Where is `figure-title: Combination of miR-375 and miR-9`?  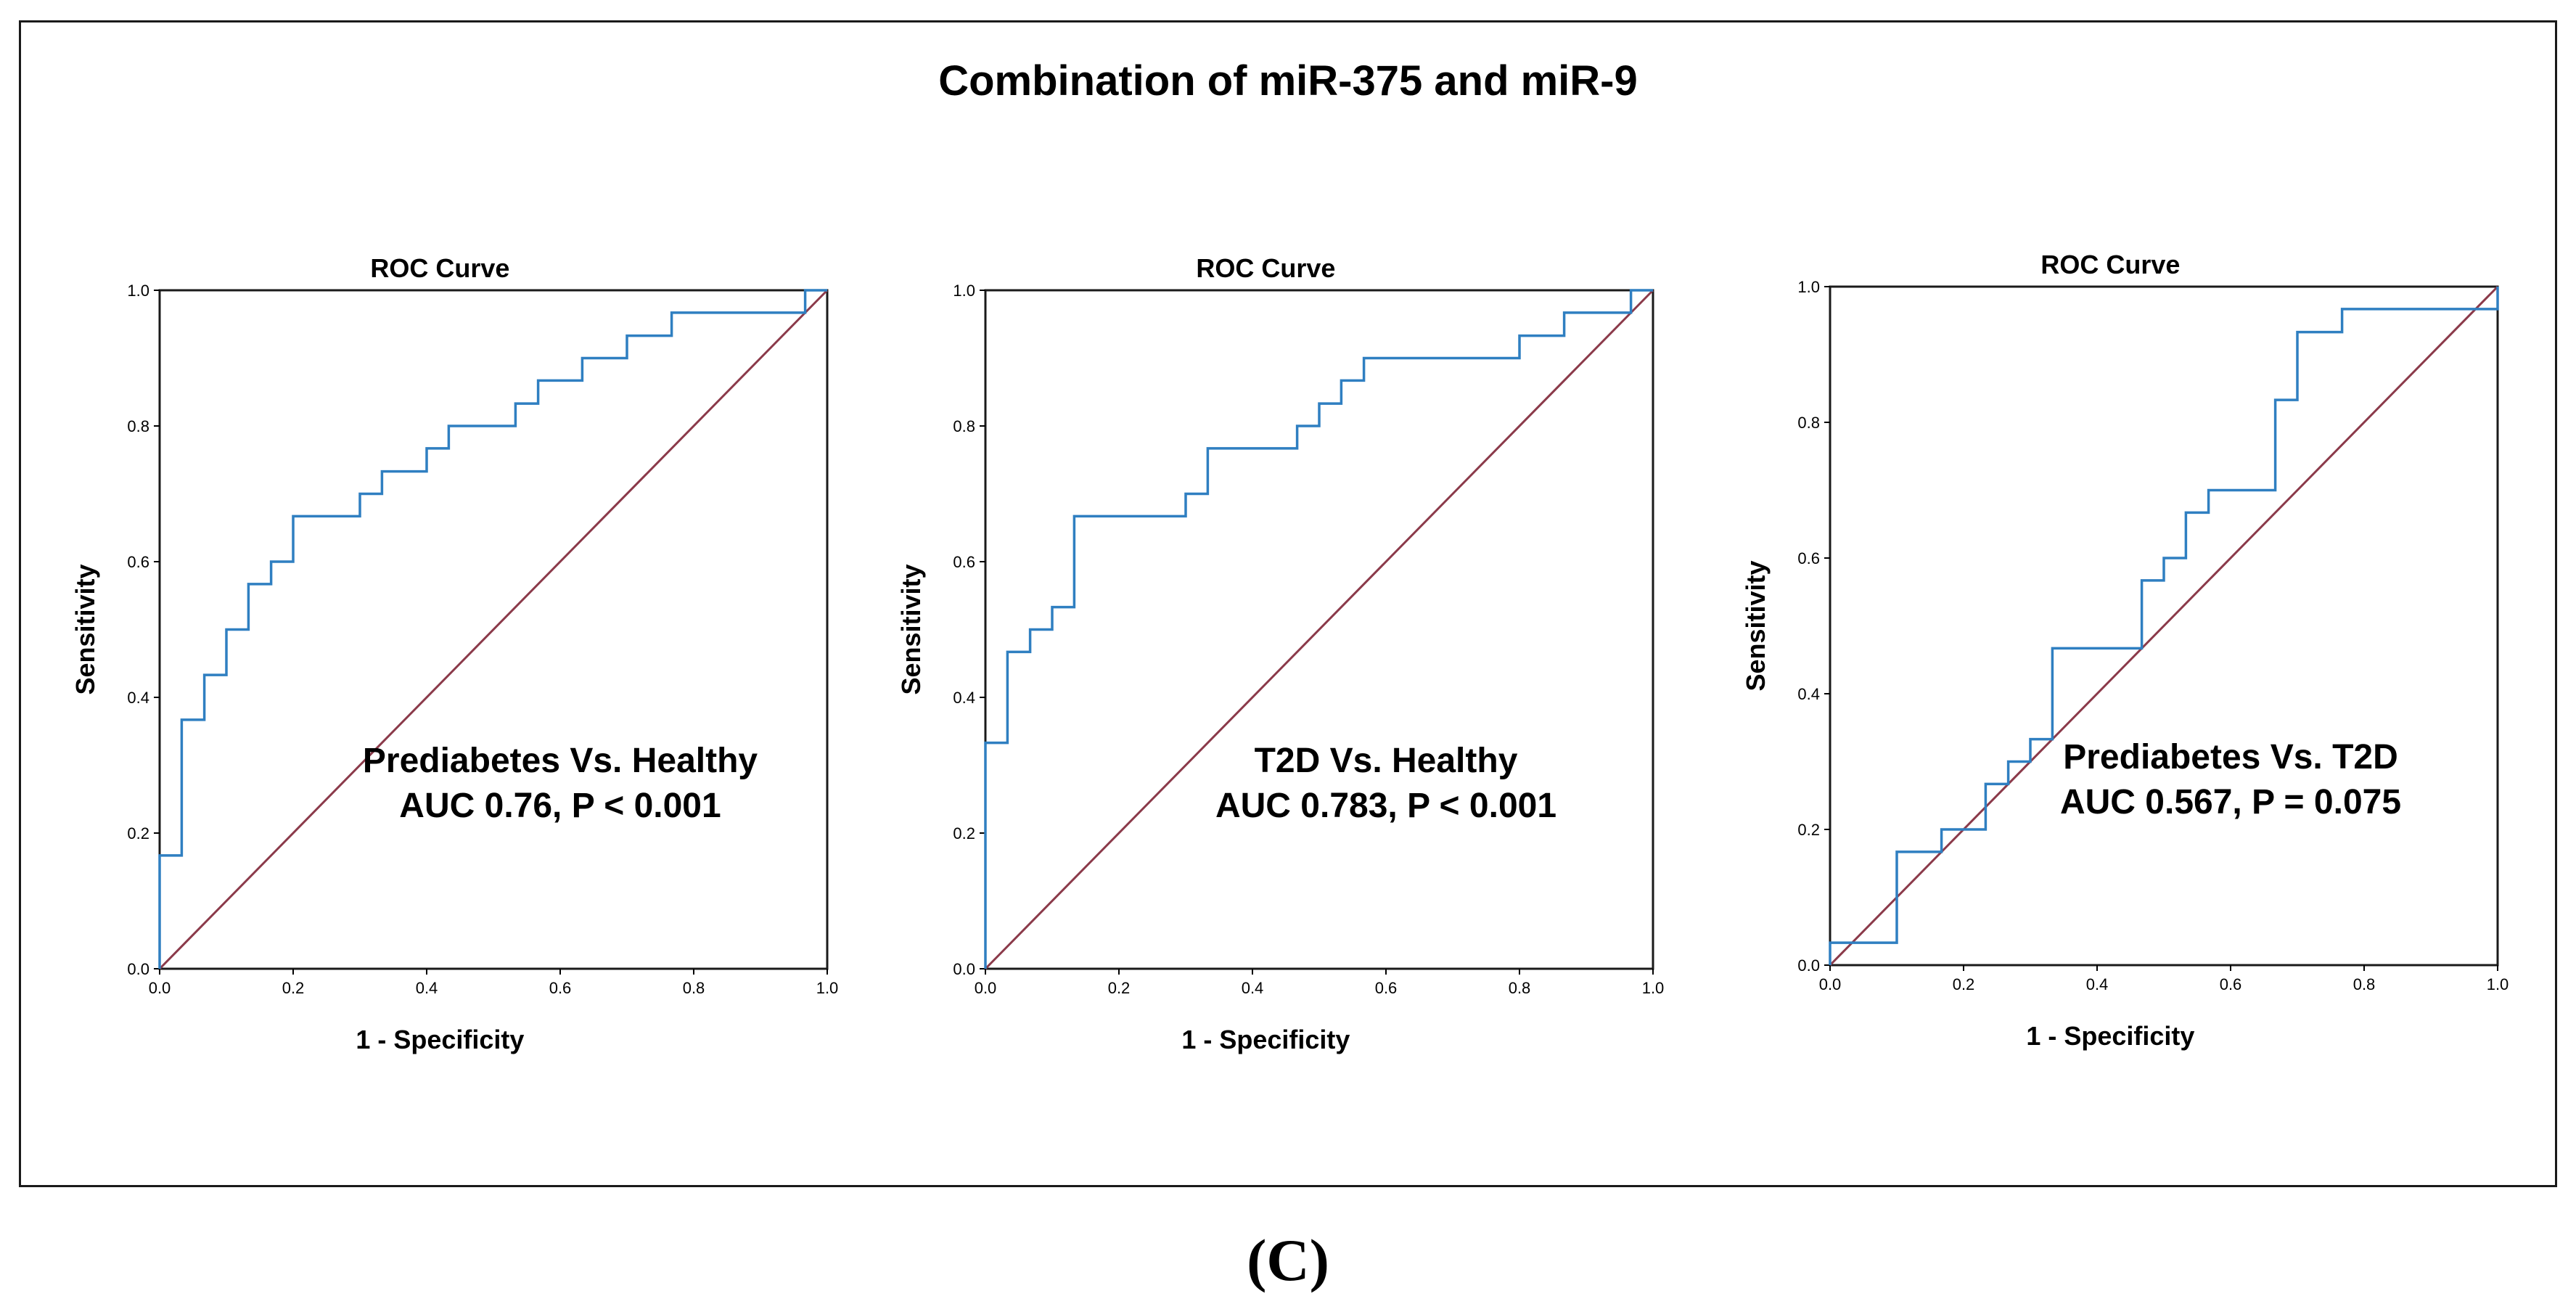
figure-title: Combination of miR-375 and miR-9 is located at coordinates (1288, 80).